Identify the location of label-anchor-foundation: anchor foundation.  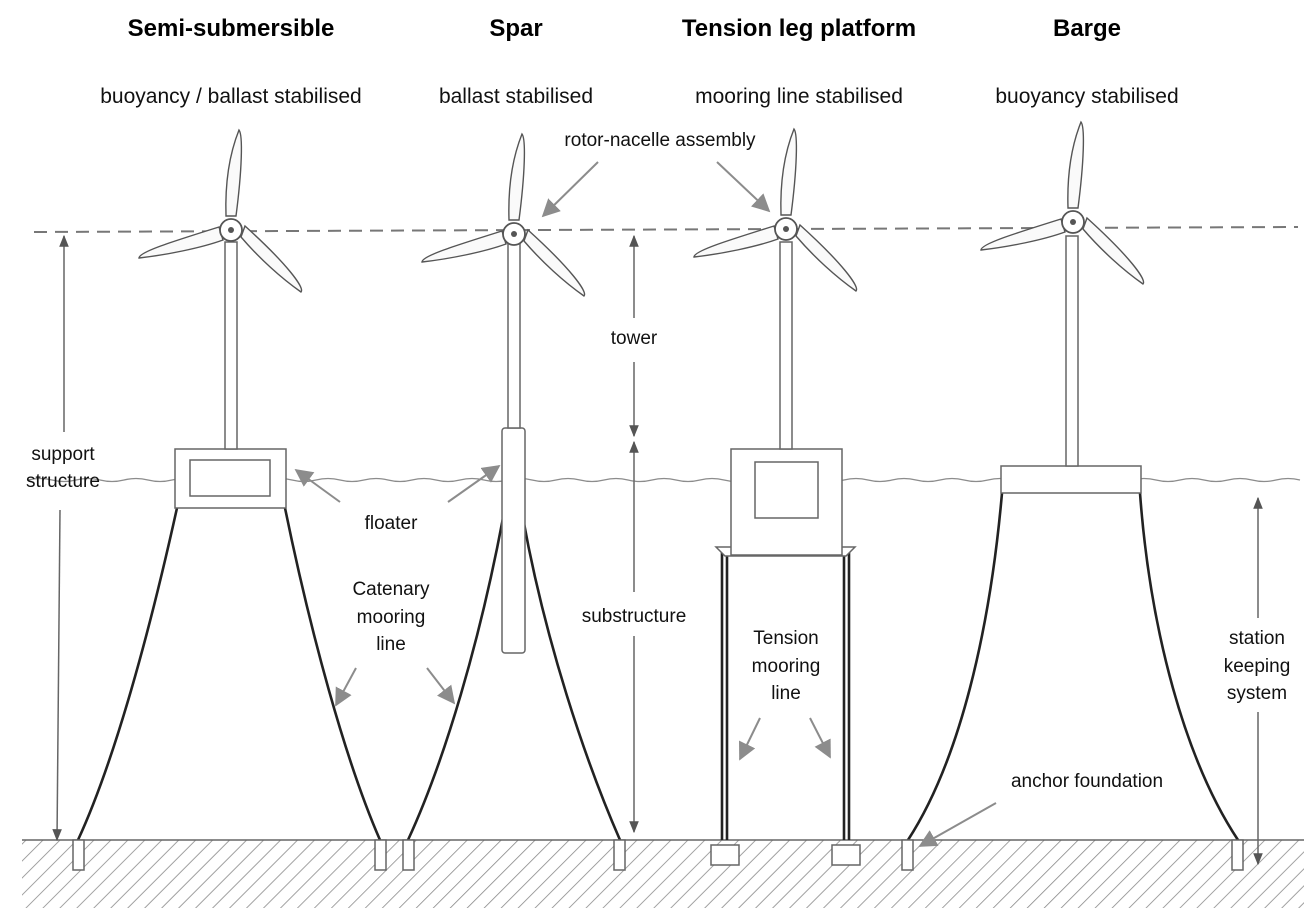
(1087, 781).